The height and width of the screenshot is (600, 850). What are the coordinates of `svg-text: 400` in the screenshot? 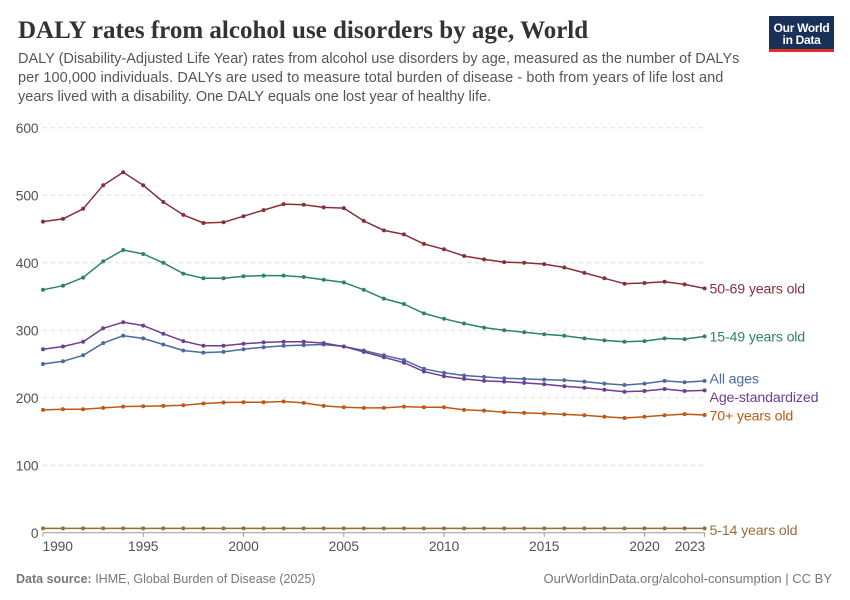 It's located at (27, 263).